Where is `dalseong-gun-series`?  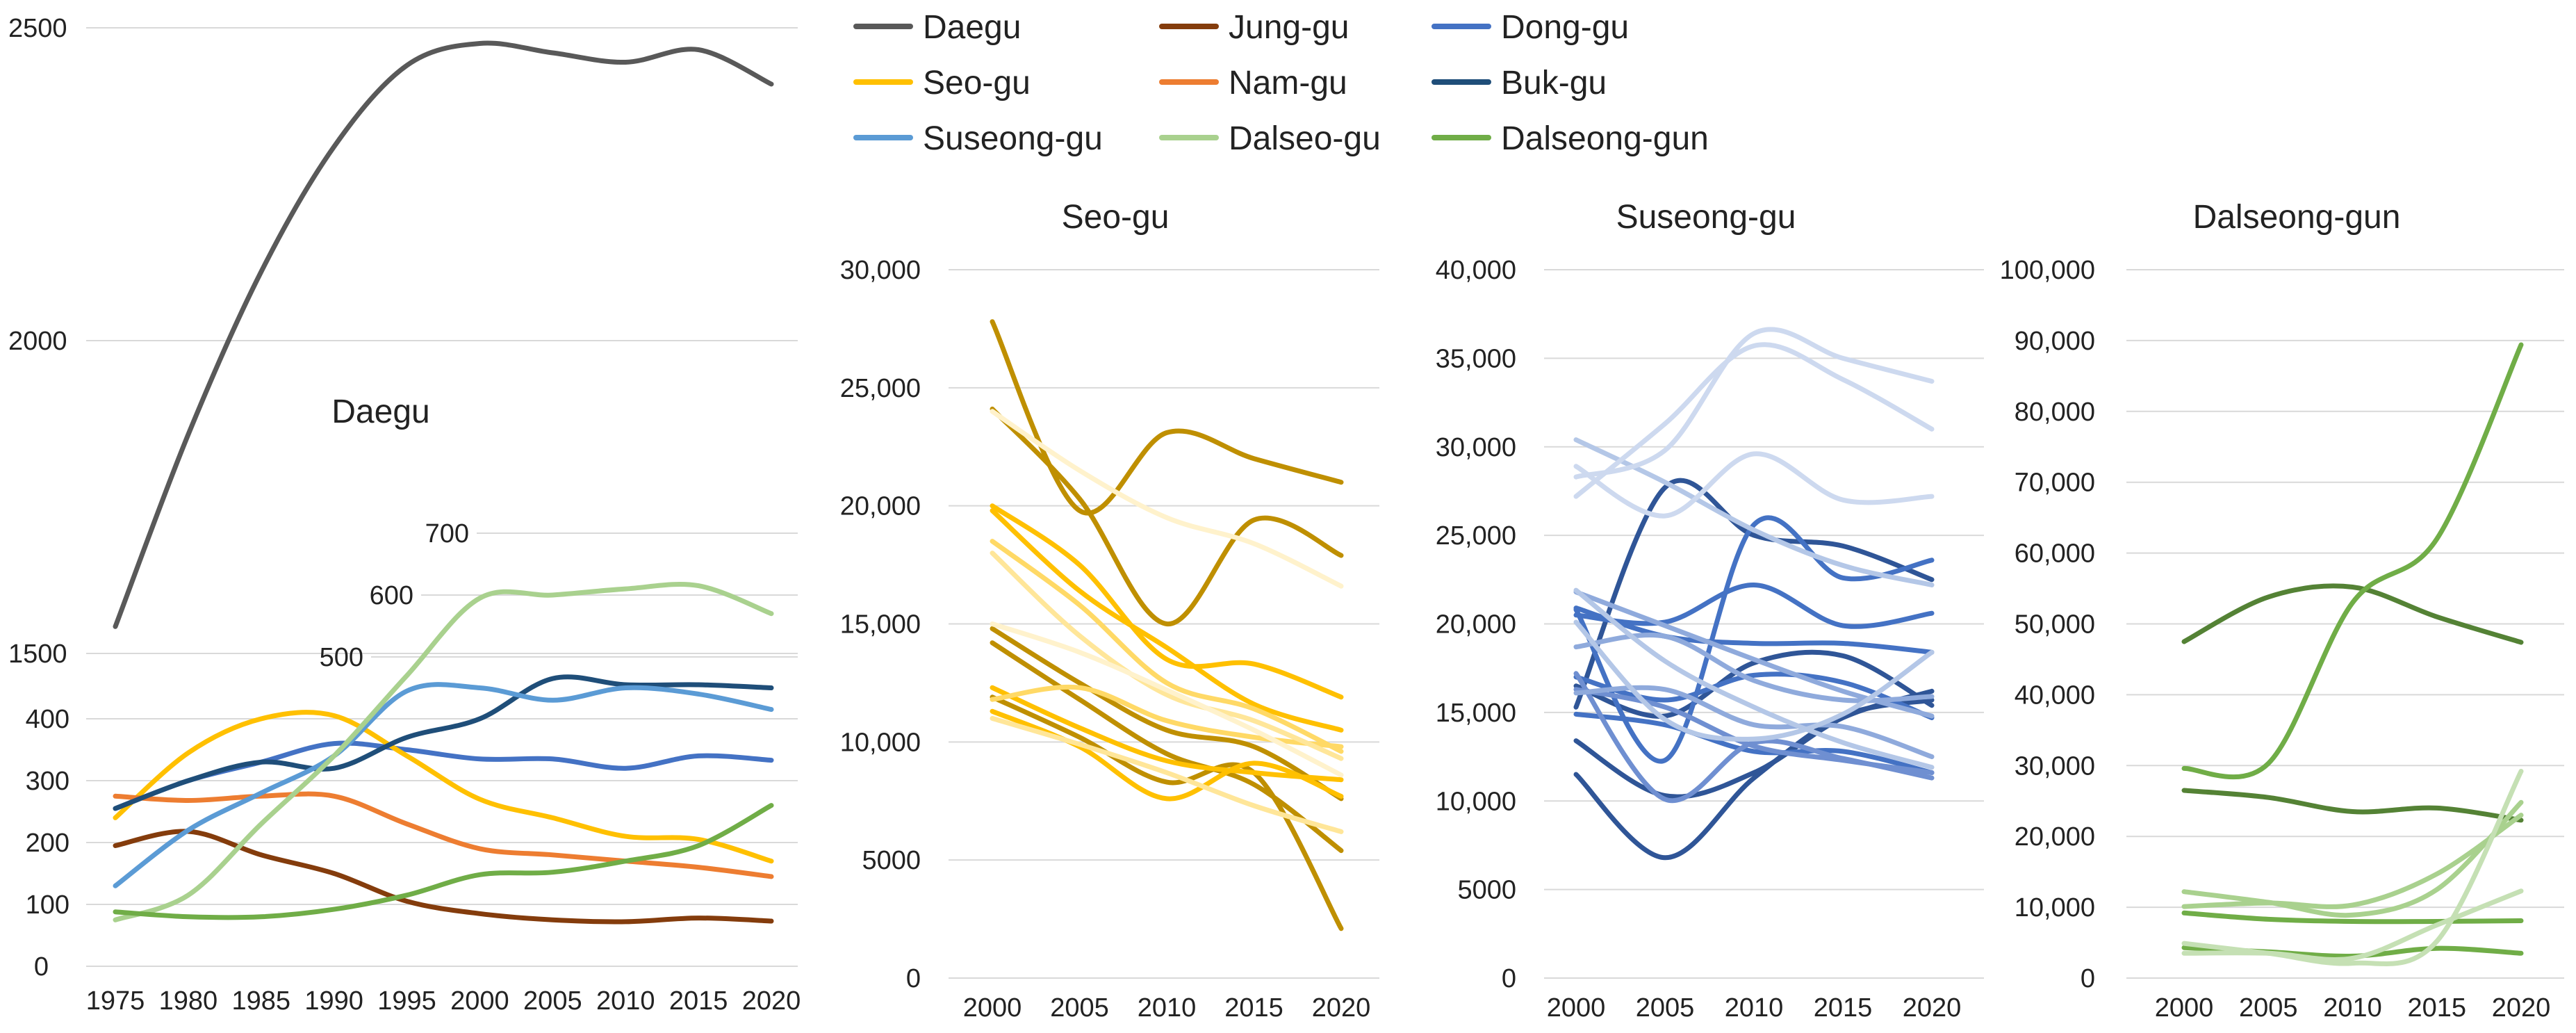 dalseong-gun-series is located at coordinates (2352, 654).